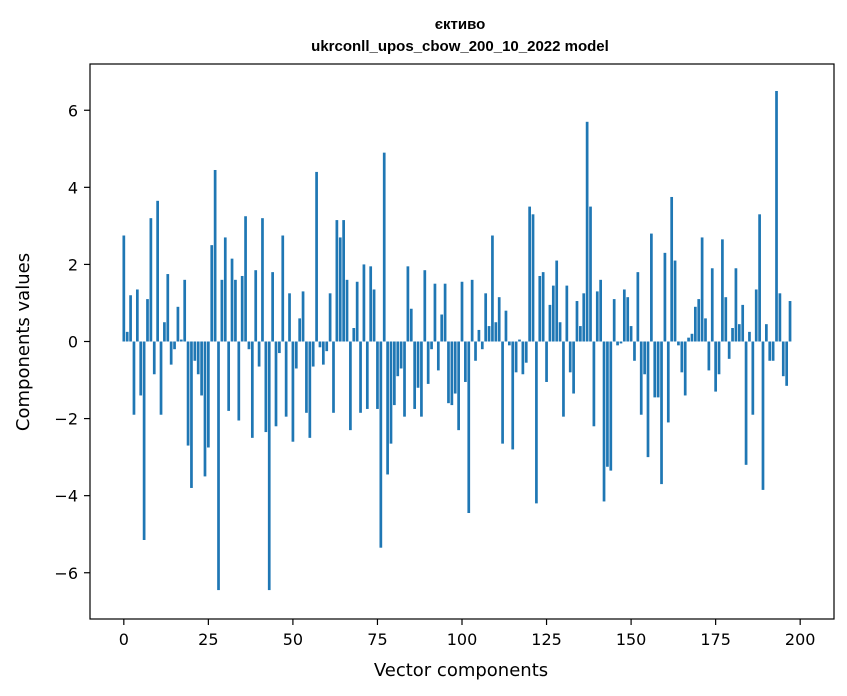  Describe the element at coordinates (208, 639) in the screenshot. I see `x-tick-label: 25` at that location.